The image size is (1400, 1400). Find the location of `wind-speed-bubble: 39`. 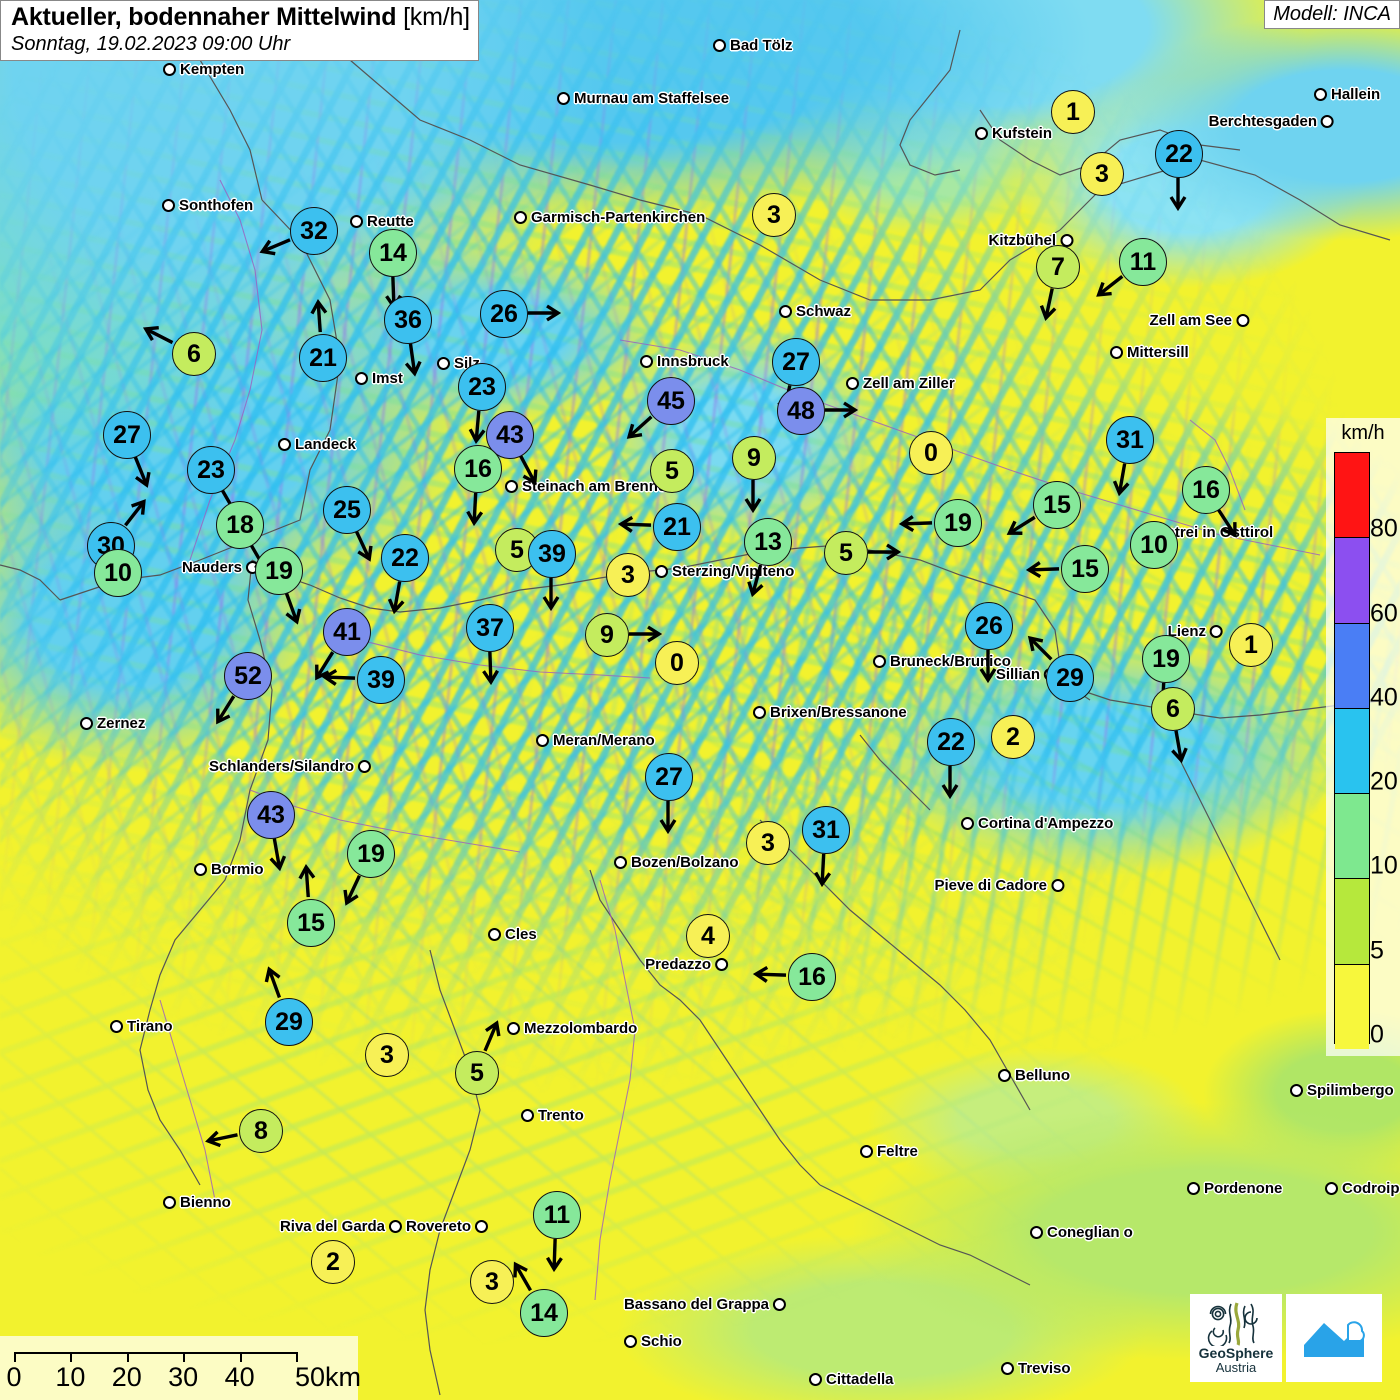

wind-speed-bubble: 39 is located at coordinates (552, 554).